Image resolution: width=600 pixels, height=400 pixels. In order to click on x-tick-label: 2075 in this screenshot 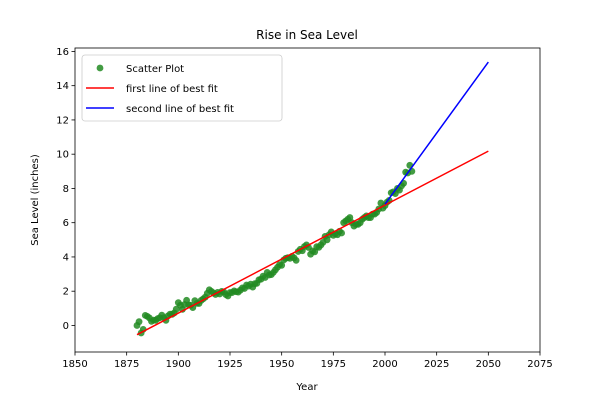, I will do `click(539, 364)`.